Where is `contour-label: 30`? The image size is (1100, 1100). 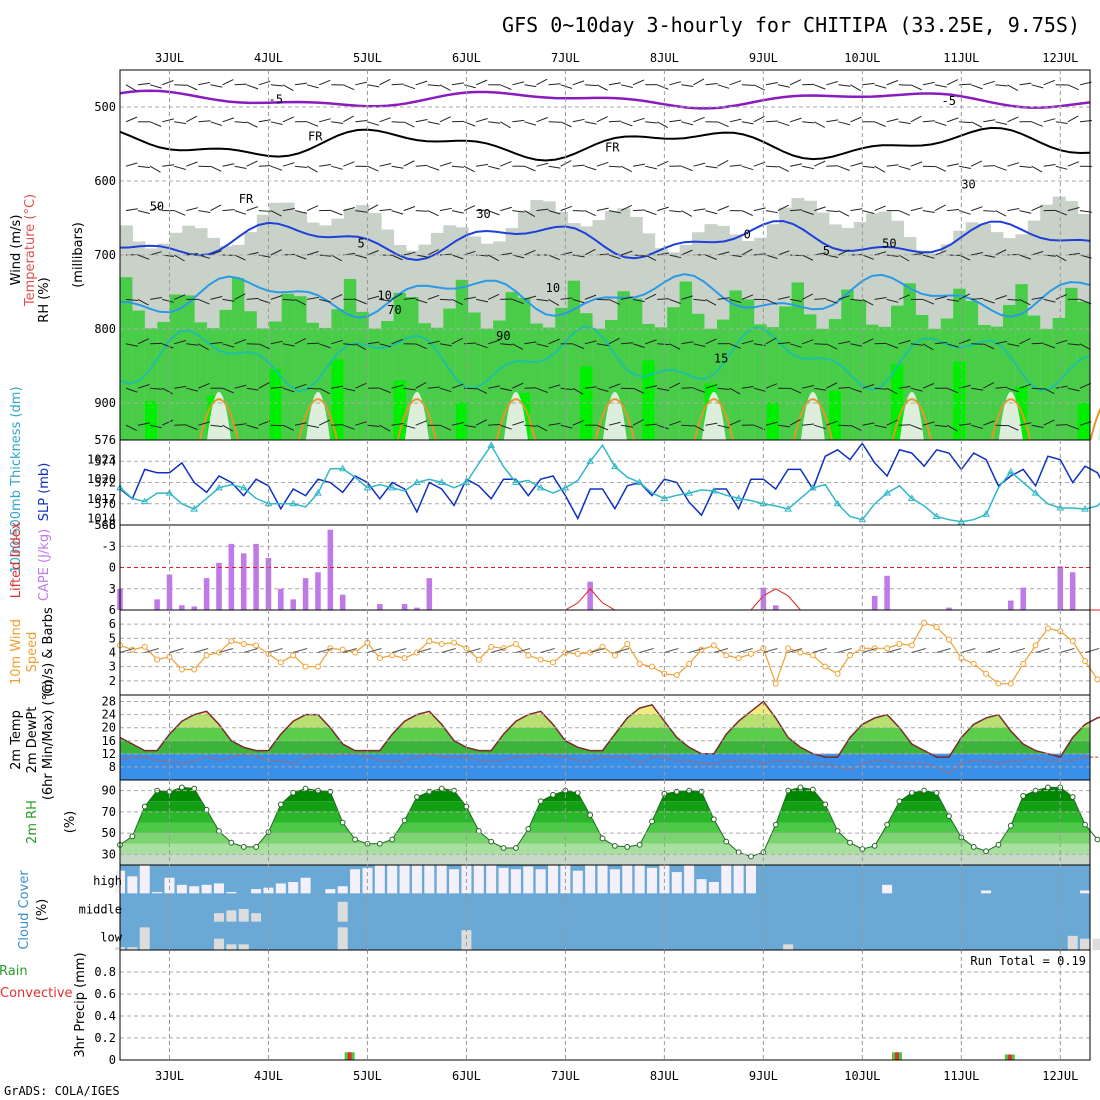
contour-label: 30 is located at coordinates (968, 184).